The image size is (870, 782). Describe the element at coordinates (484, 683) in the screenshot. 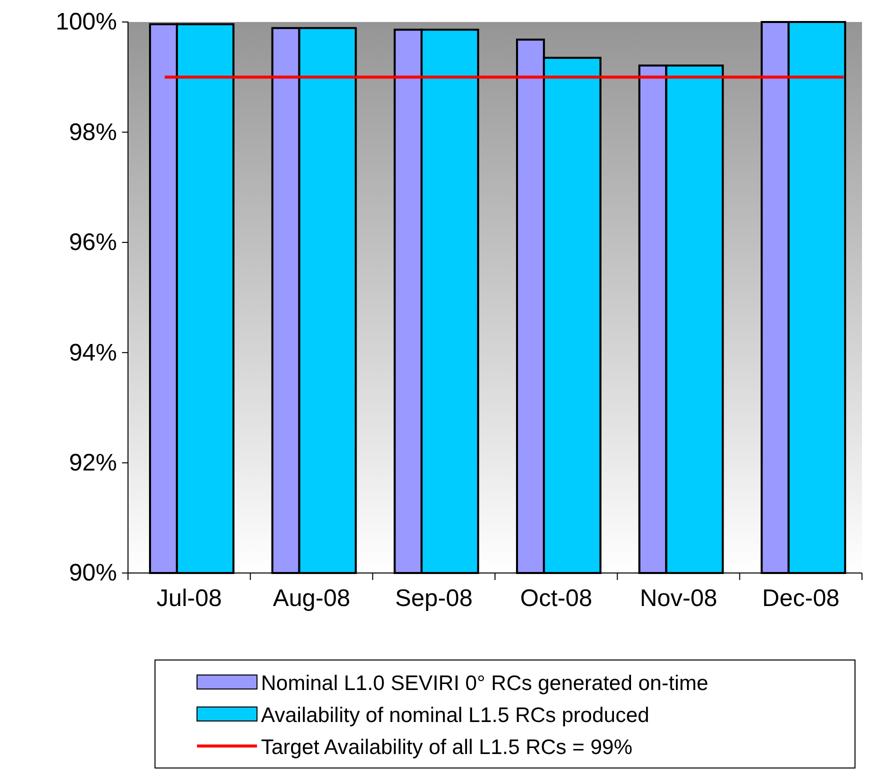

I see `legend-label: Nominal L1.0 SEVIRI 0° RCs generated on-time` at that location.